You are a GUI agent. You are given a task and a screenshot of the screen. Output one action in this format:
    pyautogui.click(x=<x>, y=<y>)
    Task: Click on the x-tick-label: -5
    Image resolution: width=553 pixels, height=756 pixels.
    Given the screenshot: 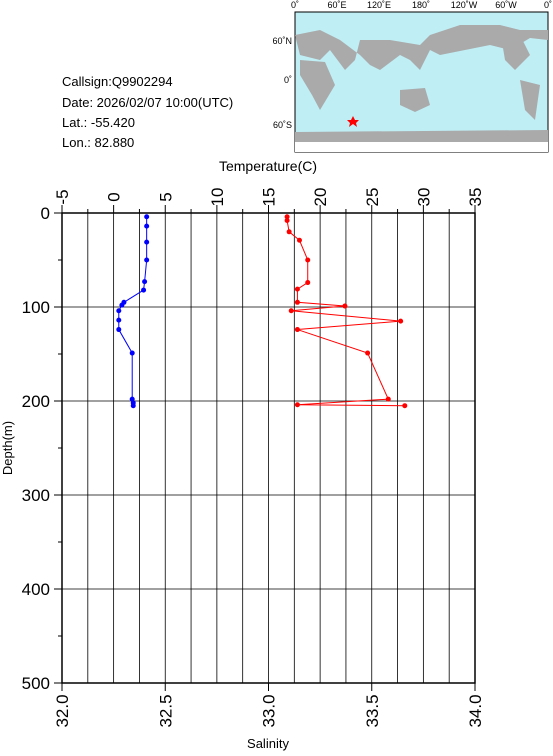 What is the action you would take?
    pyautogui.click(x=62, y=196)
    